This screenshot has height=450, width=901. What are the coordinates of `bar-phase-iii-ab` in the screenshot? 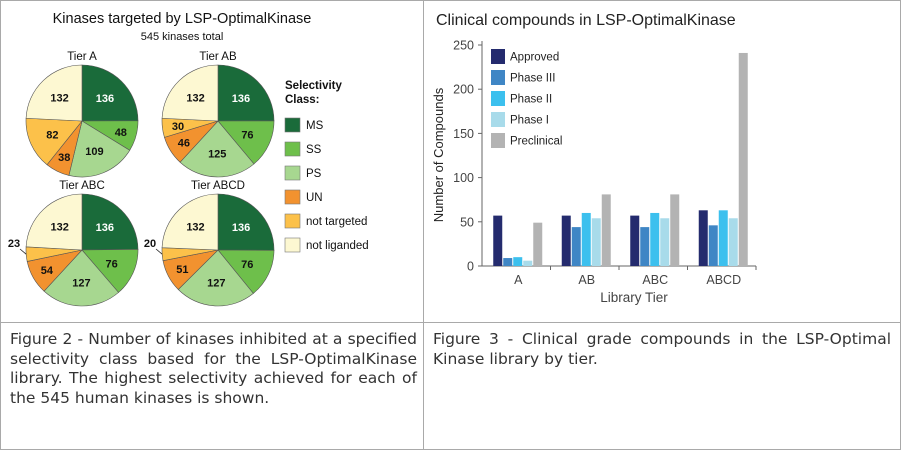 It's located at (576, 246).